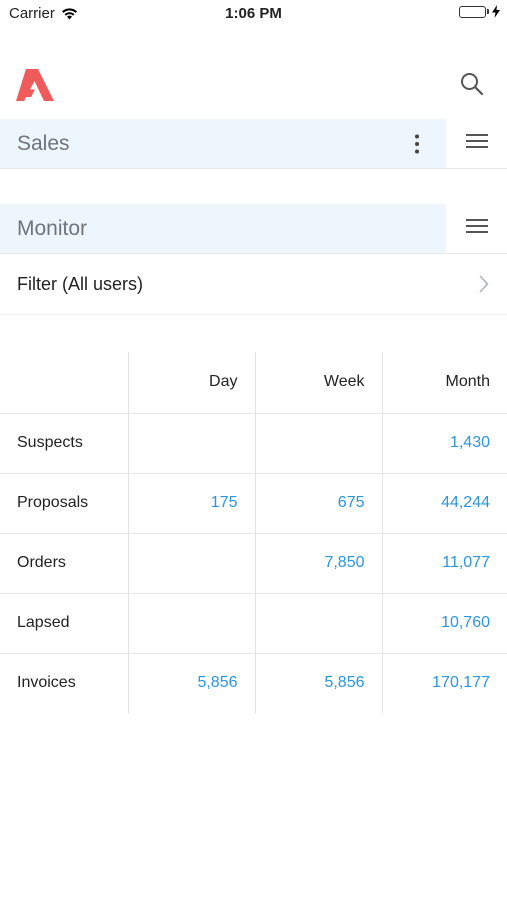 The image size is (507, 900). What do you see at coordinates (191, 382) in the screenshot?
I see `column-header-day: Day` at bounding box center [191, 382].